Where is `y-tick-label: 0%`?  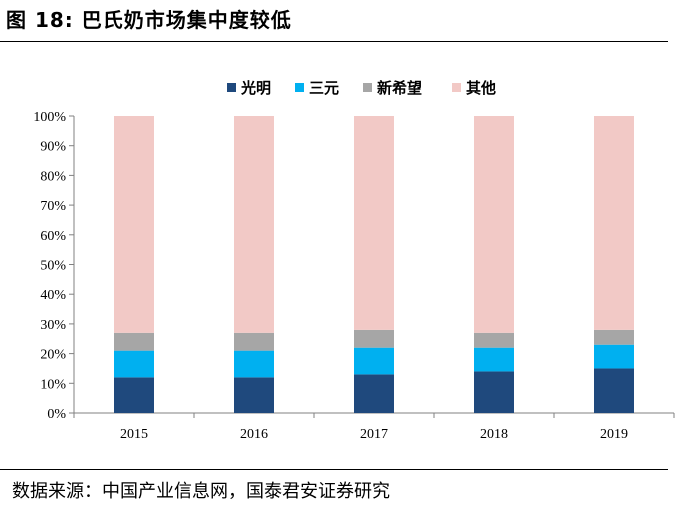 y-tick-label: 0% is located at coordinates (56, 414).